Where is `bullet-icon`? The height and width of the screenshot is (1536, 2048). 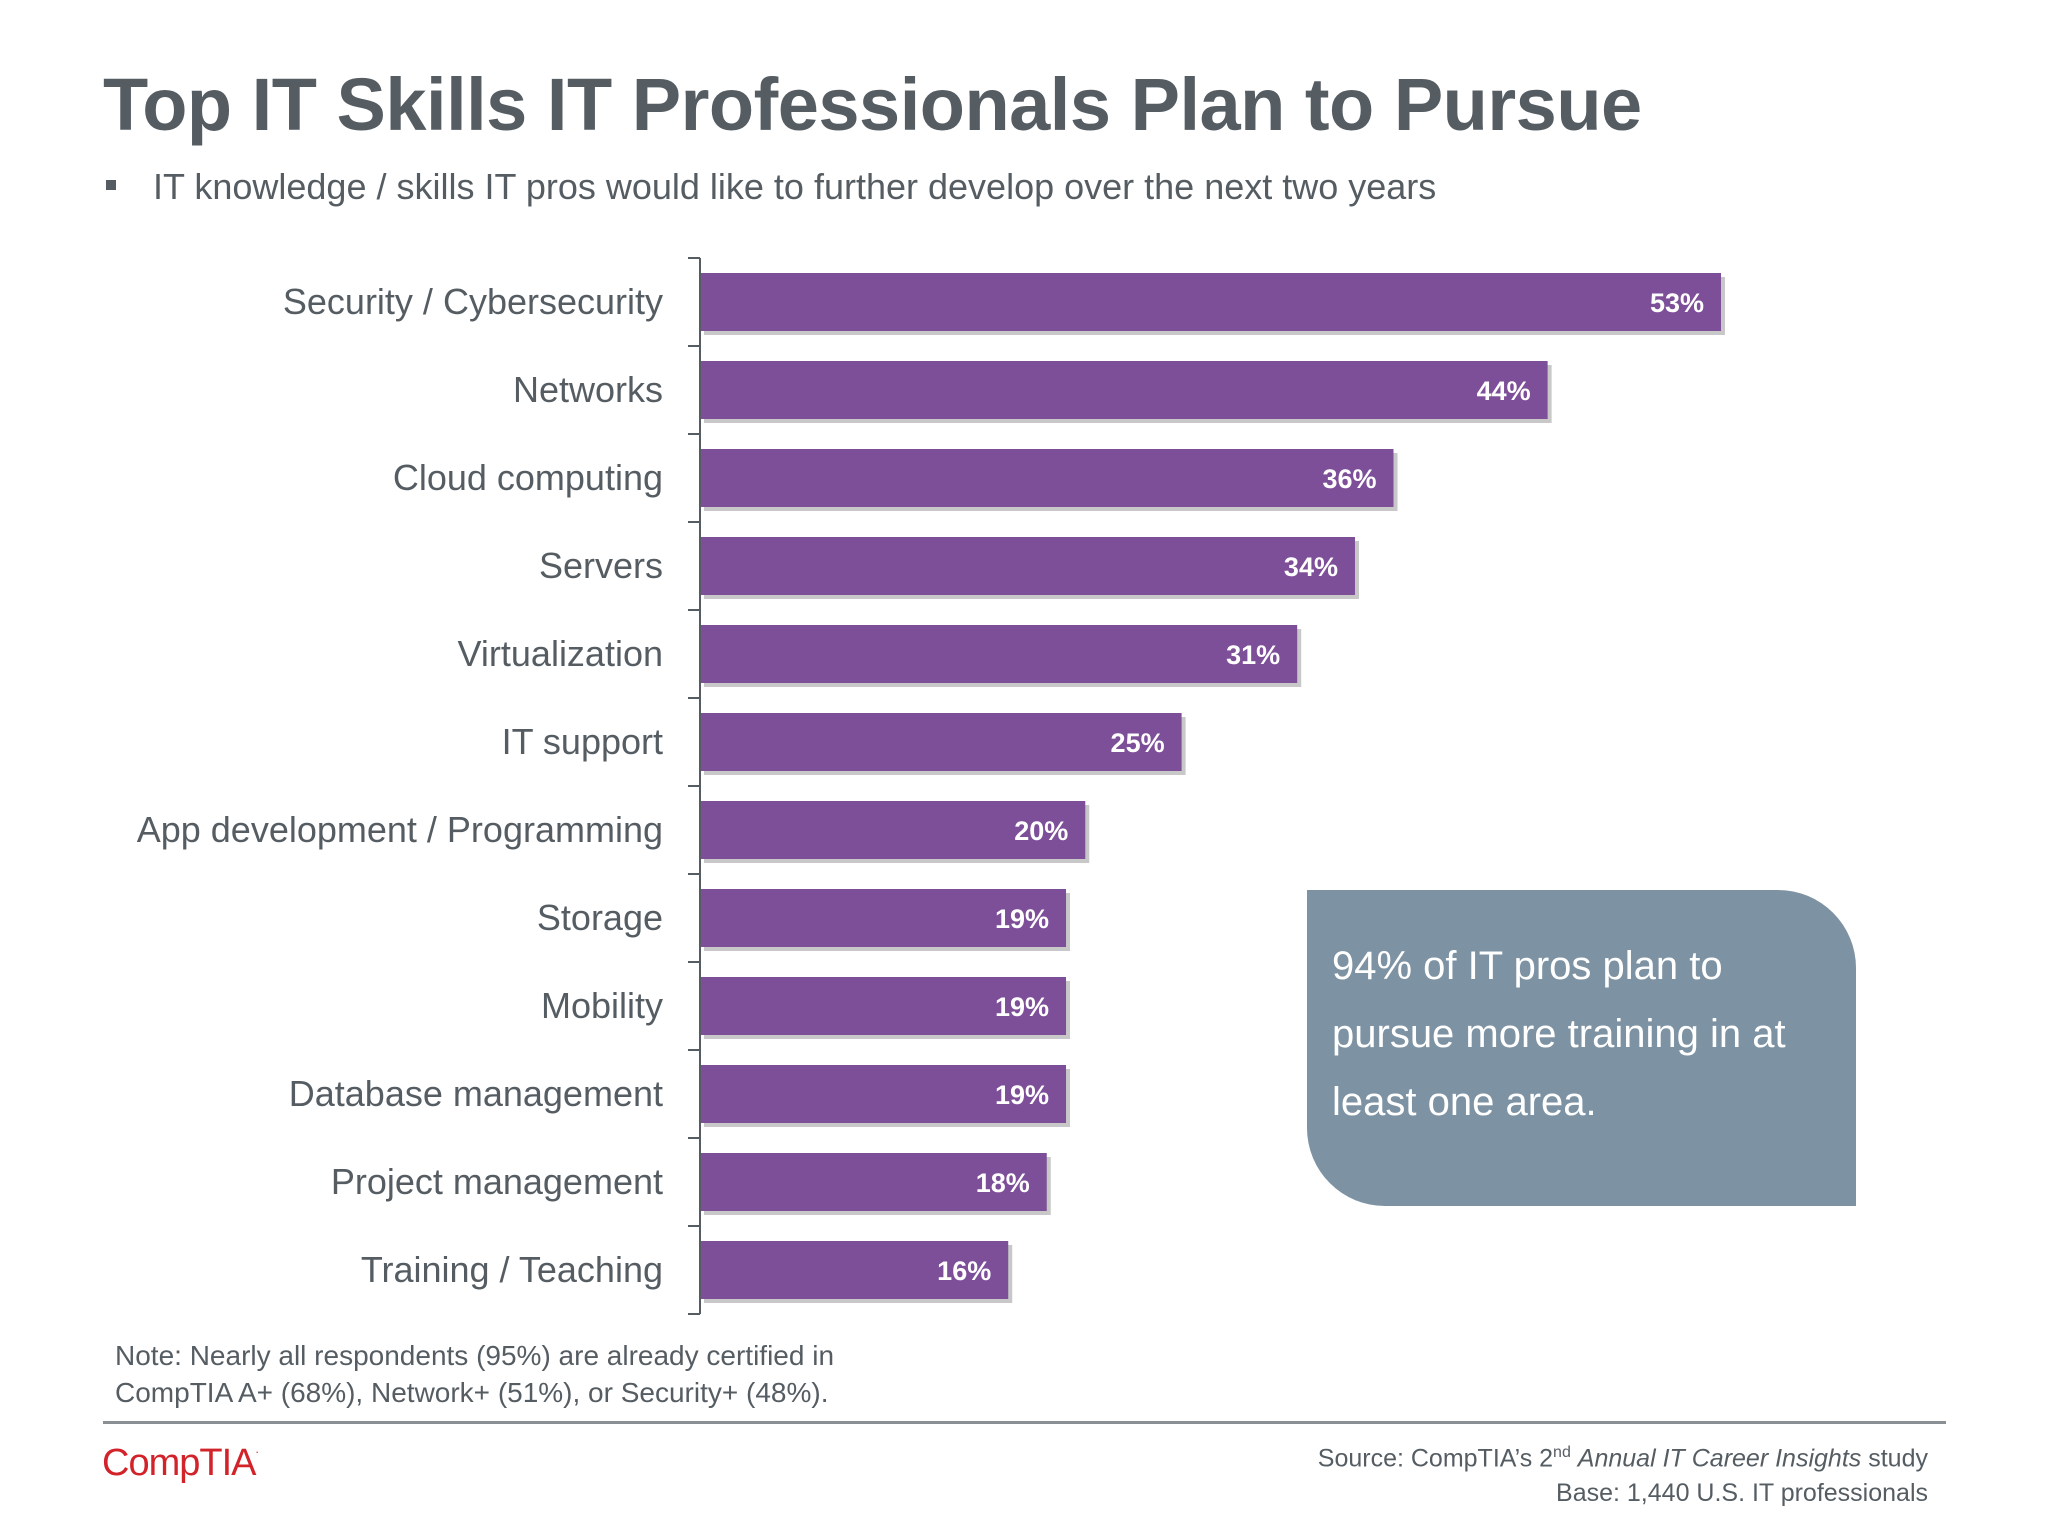 bullet-icon is located at coordinates (111, 185).